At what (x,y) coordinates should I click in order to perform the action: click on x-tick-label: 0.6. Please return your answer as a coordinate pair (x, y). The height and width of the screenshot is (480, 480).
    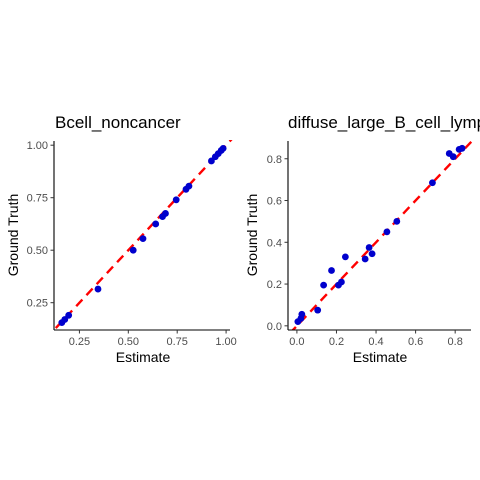
    Looking at the image, I should click on (415, 342).